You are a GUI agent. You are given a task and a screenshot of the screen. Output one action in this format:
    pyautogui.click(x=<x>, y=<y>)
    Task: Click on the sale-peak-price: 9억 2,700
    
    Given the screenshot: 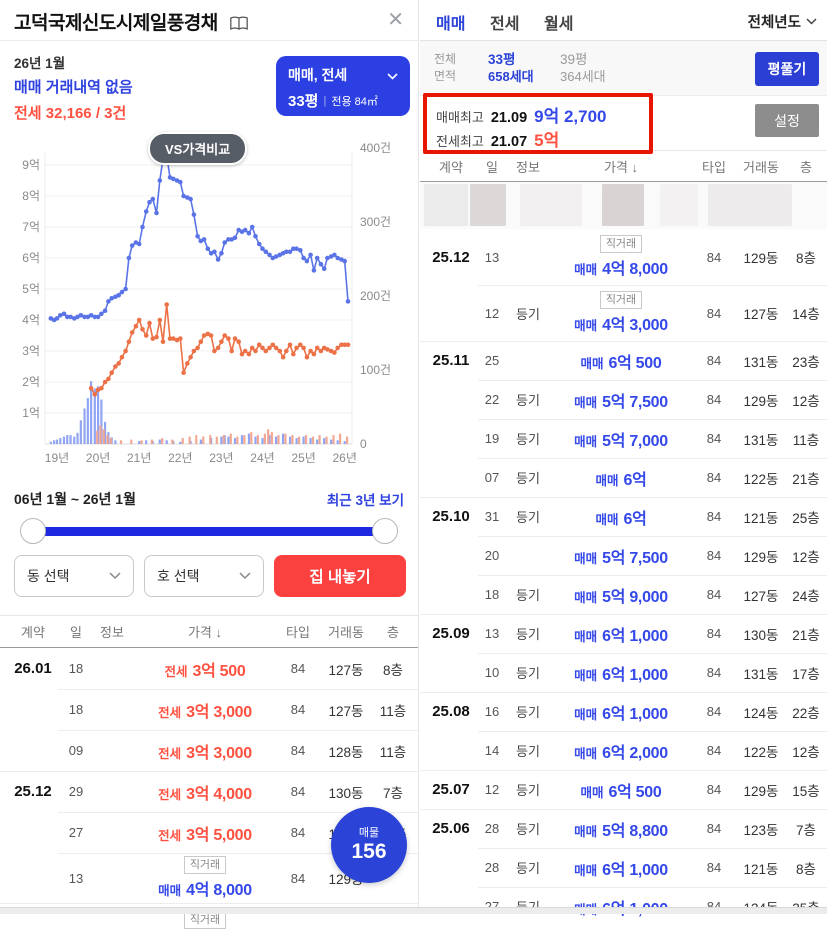 What is the action you would take?
    pyautogui.click(x=570, y=116)
    